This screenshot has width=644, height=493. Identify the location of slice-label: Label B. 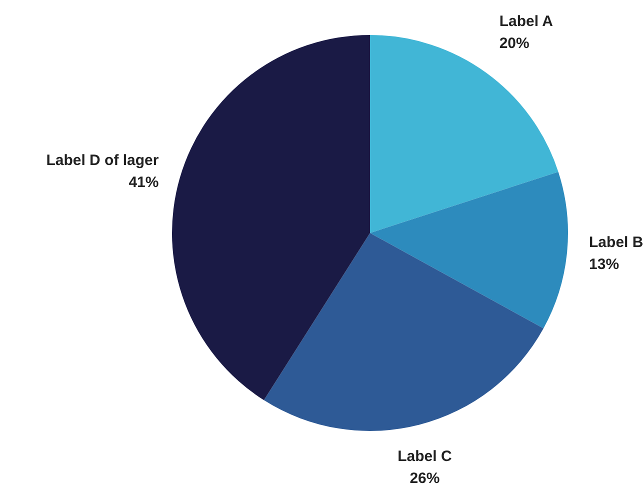
(616, 242).